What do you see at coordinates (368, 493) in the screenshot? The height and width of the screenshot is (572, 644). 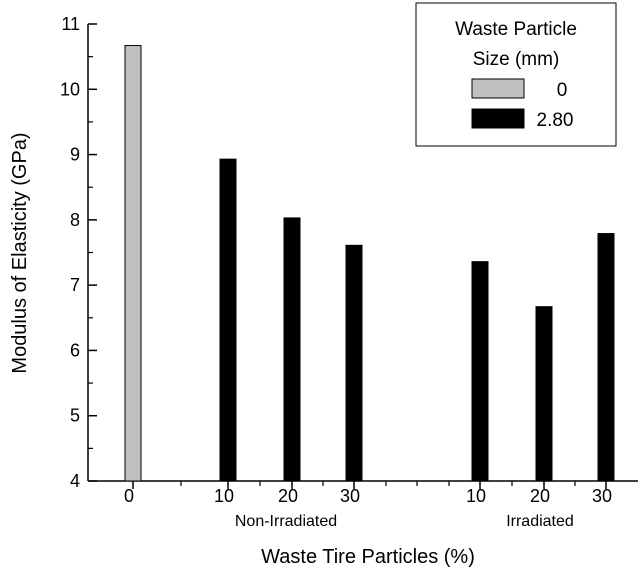 I see `x-ticks: 0 10 20 30 10 20 30` at bounding box center [368, 493].